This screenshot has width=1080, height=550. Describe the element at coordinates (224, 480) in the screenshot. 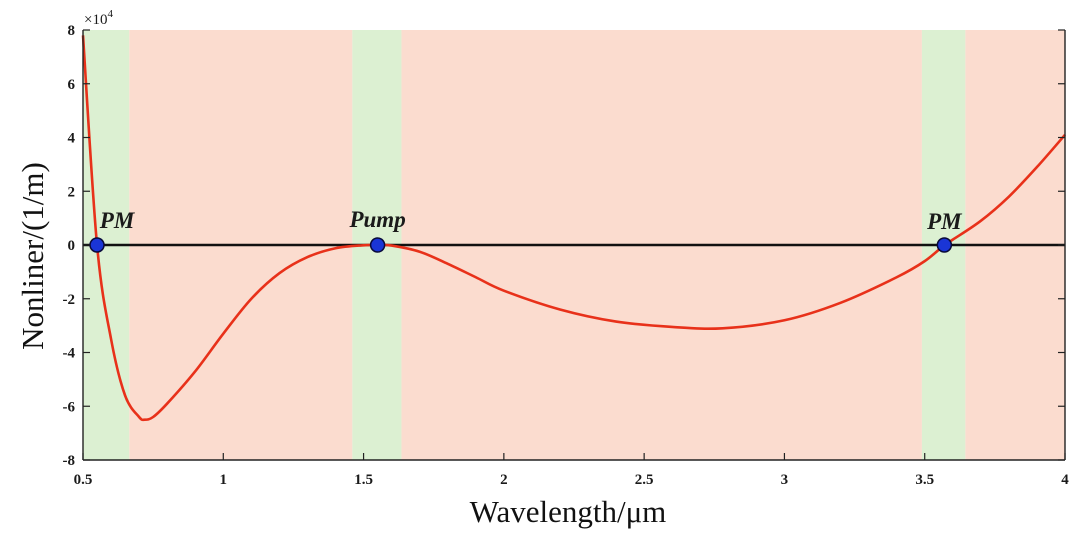

I see `x-tick-label: 1` at that location.